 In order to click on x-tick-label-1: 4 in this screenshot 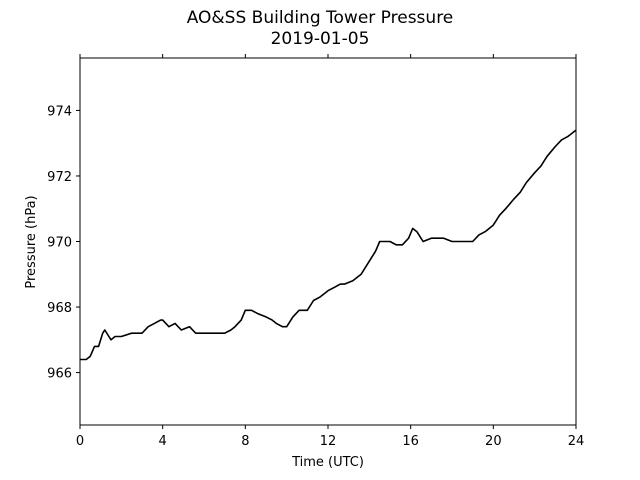, I will do `click(163, 441)`.